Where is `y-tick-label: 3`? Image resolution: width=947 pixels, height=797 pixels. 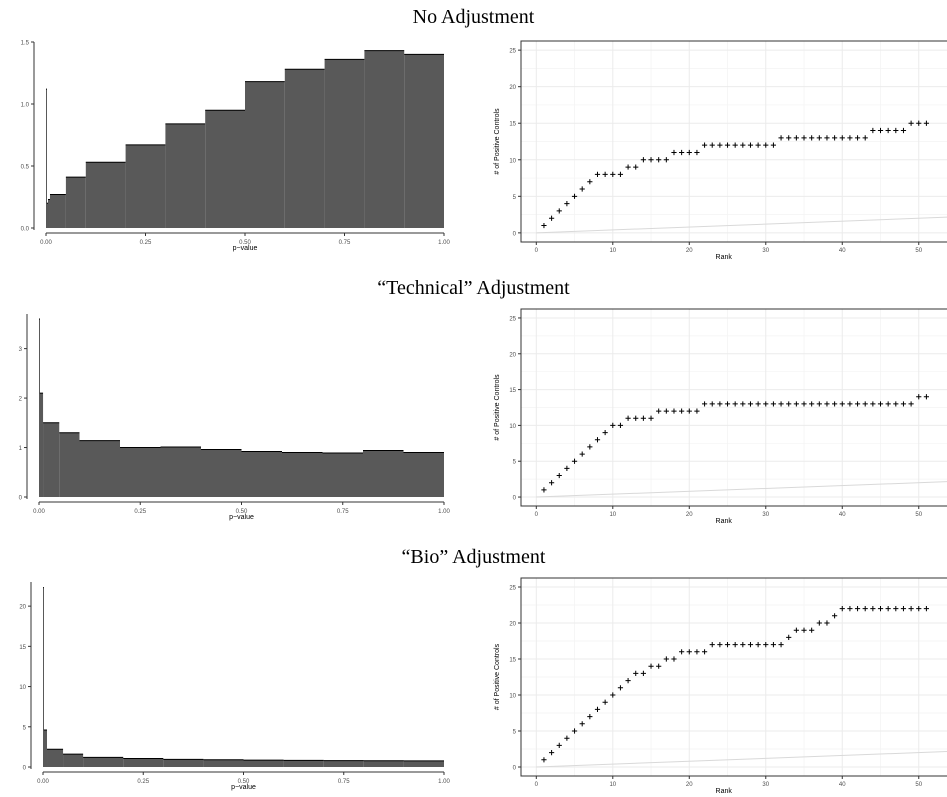 y-tick-label: 3 is located at coordinates (21, 350).